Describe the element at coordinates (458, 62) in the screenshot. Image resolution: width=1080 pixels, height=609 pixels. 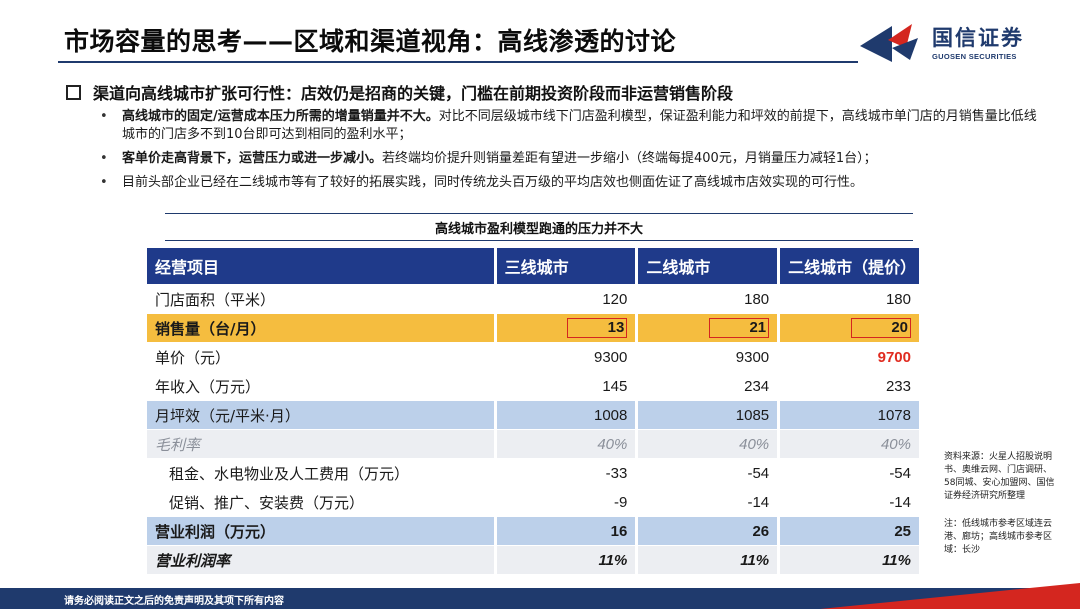
I see `title-divider` at that location.